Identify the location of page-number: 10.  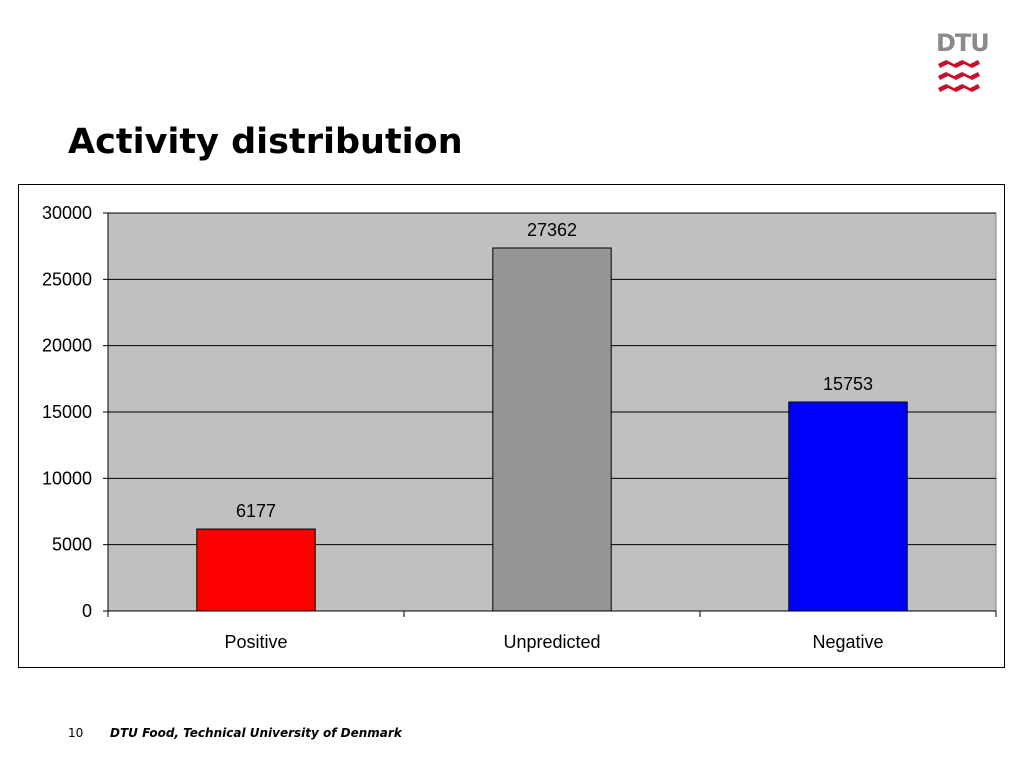
(76, 733).